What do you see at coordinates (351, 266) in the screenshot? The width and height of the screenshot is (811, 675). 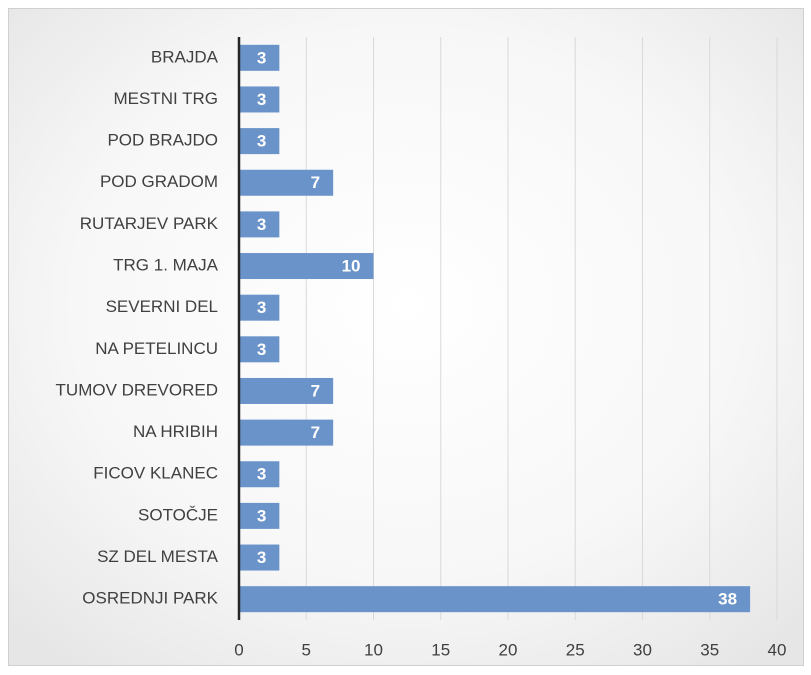 I see `value-label: 10` at bounding box center [351, 266].